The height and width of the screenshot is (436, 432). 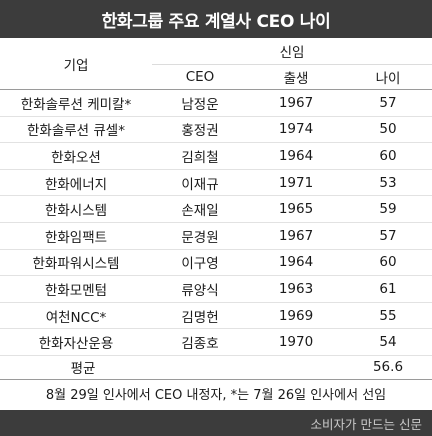 I want to click on ceo-cell: 김희철, so click(x=200, y=156).